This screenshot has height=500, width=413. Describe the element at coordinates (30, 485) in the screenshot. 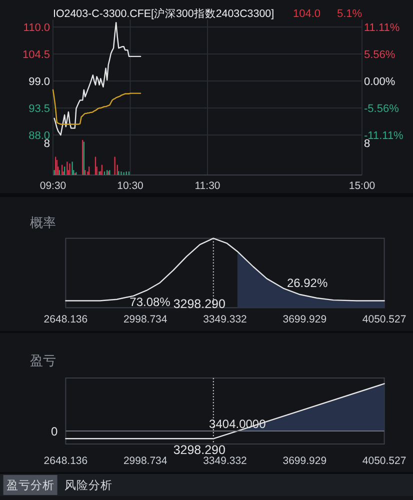

I see `text: 盈亏分析` at that location.